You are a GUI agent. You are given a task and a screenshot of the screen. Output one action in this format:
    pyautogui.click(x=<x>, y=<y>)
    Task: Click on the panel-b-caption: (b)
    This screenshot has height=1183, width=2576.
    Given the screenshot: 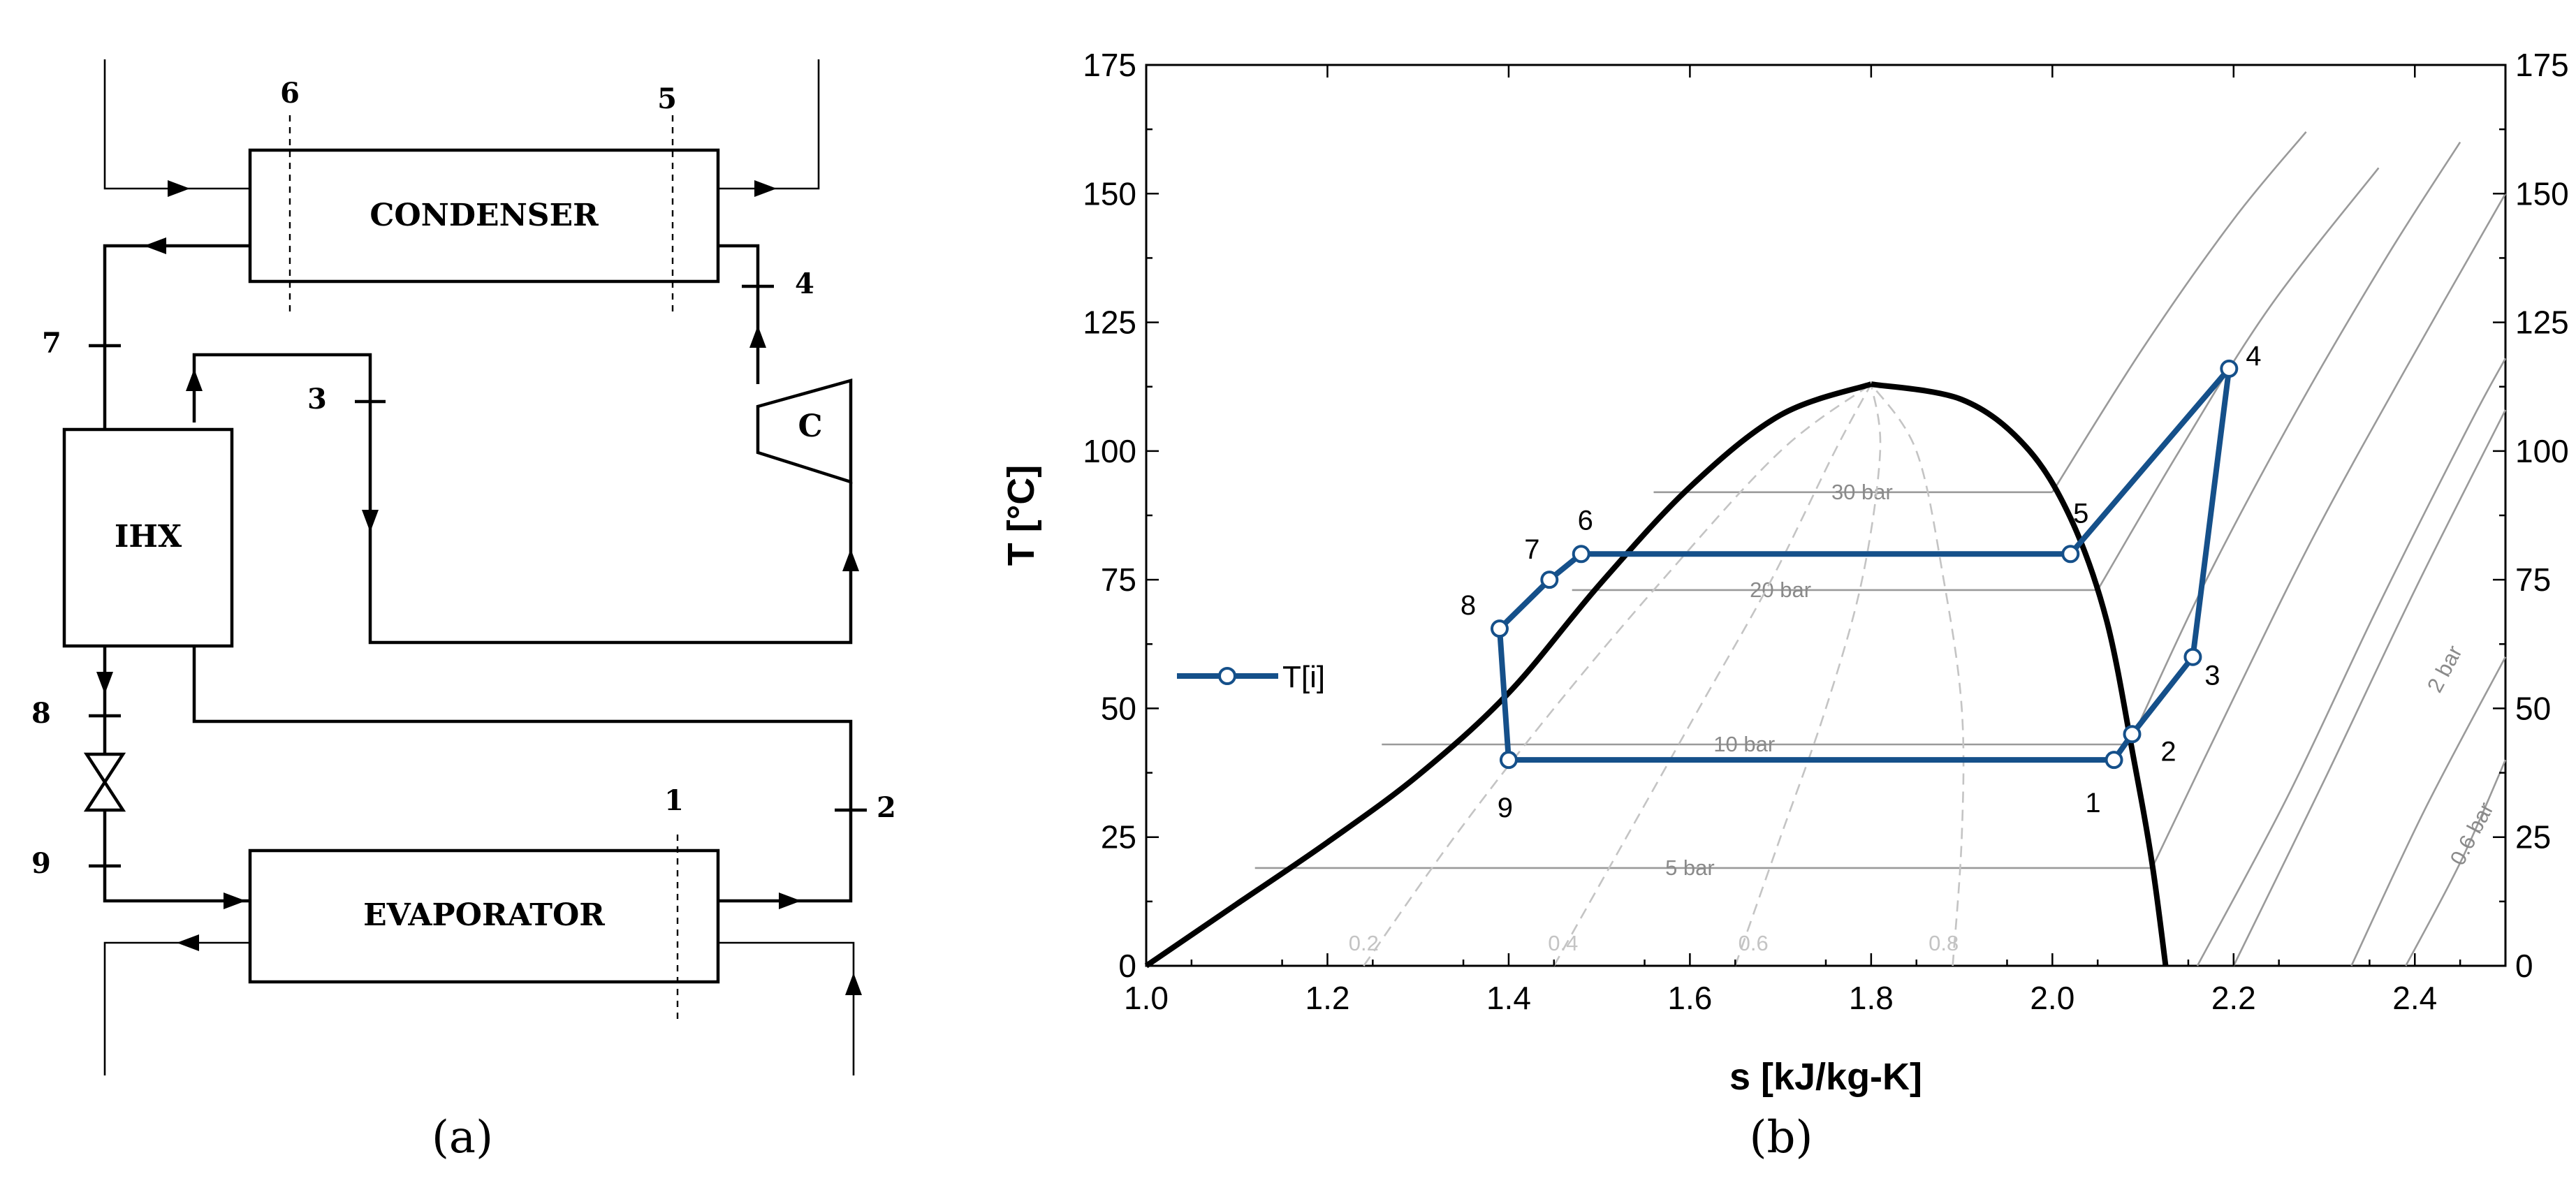 What is the action you would take?
    pyautogui.click(x=1781, y=1137)
    